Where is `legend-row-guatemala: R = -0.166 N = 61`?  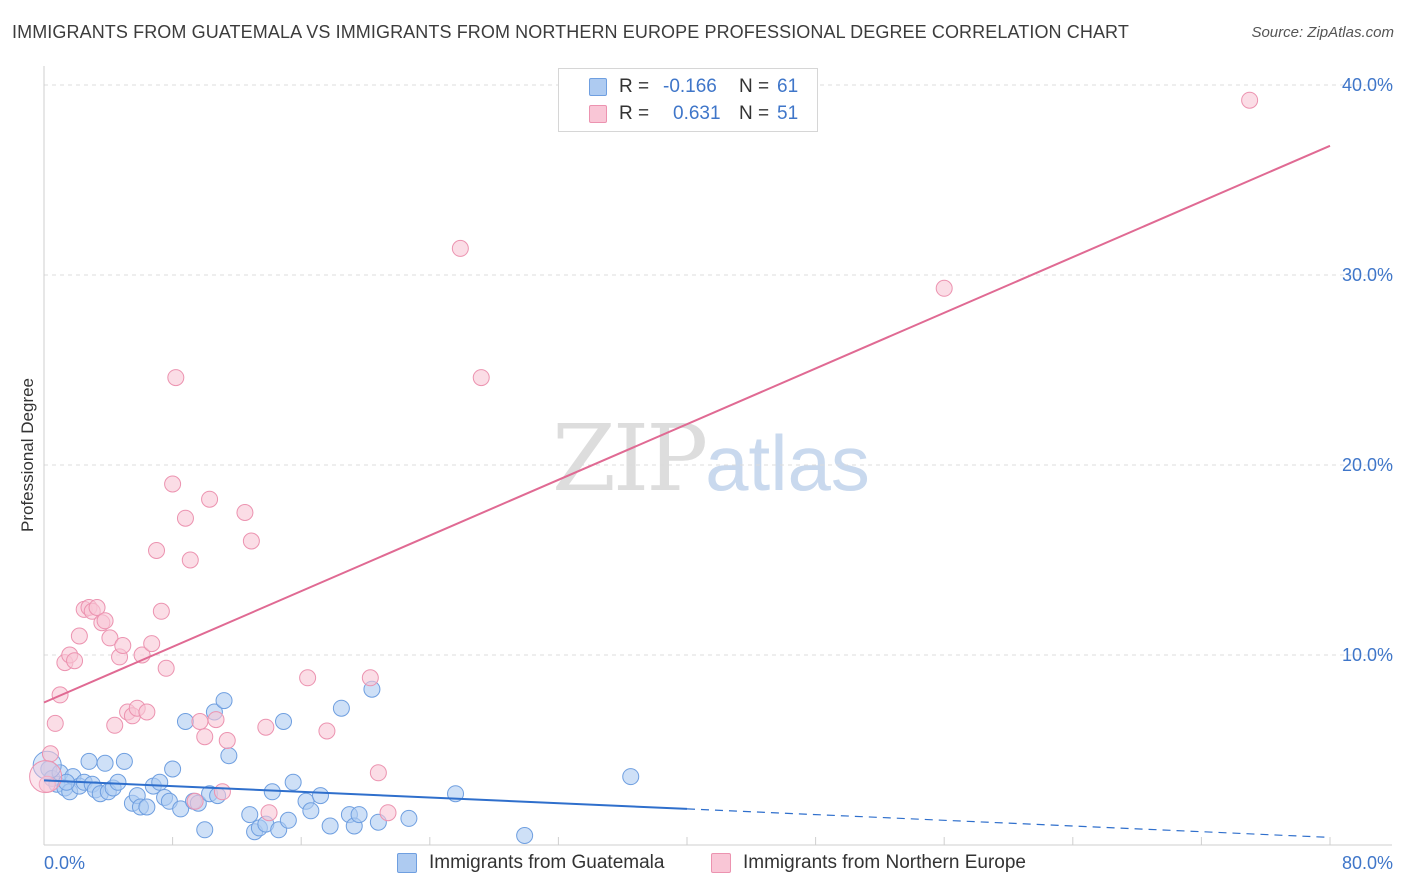
legend-row-guatemala: R = -0.166 N = 61 is located at coordinates (678, 87).